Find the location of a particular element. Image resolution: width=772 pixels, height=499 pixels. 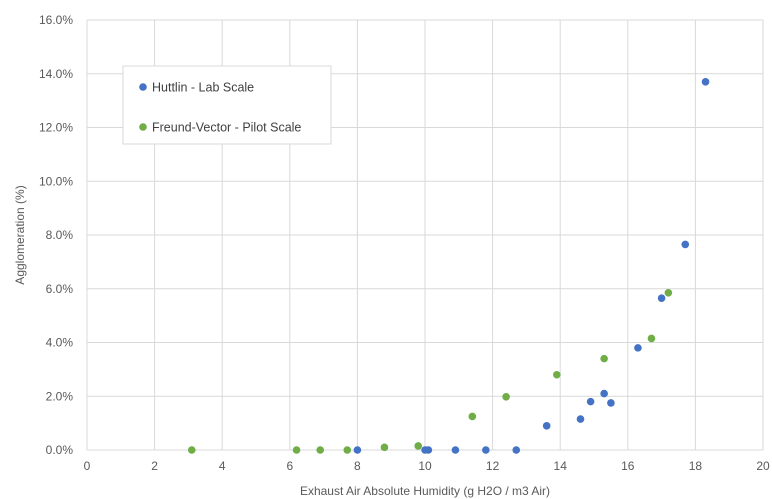

legend-label: Freund-Vector - Pilot Scale is located at coordinates (226, 128).